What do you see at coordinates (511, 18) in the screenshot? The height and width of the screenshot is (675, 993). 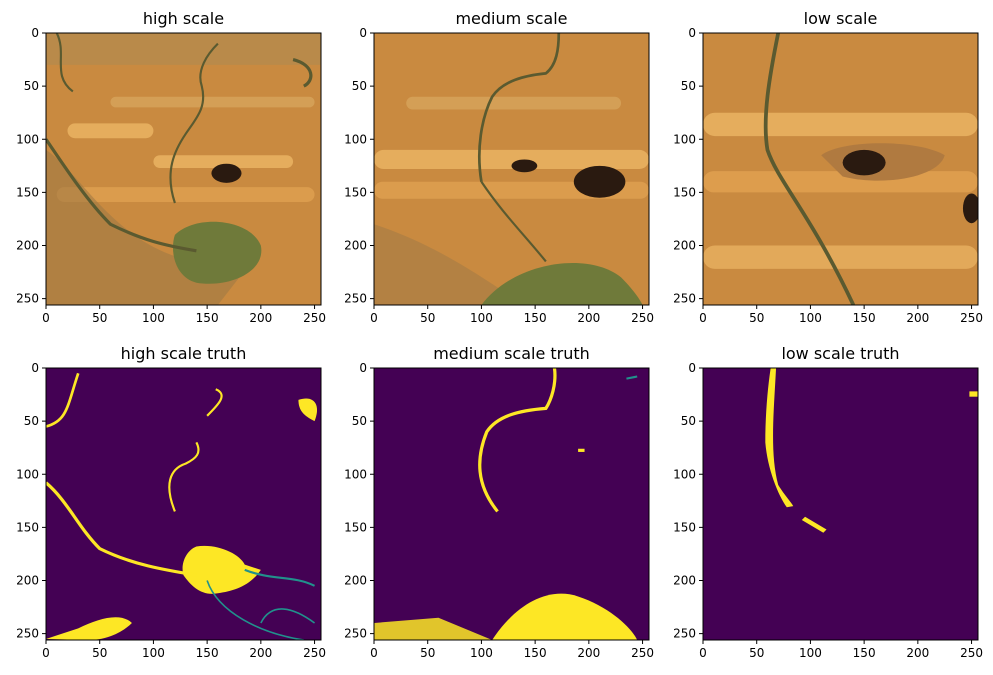 I see `panel-title: medium scale` at bounding box center [511, 18].